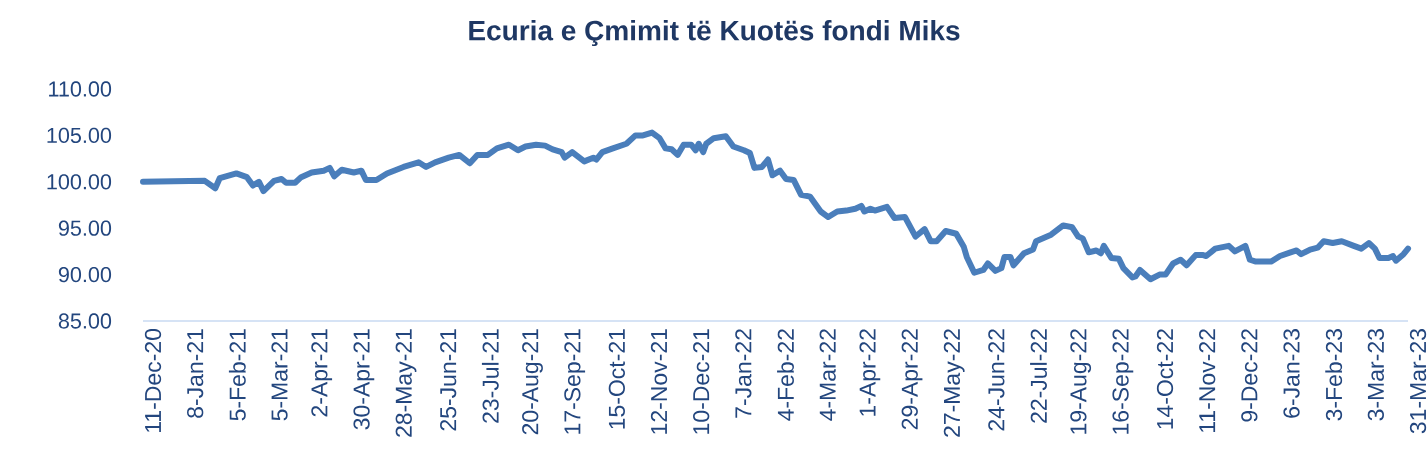  What do you see at coordinates (870, 372) in the screenshot?
I see `x-tick-label: 1-Apr-22` at bounding box center [870, 372].